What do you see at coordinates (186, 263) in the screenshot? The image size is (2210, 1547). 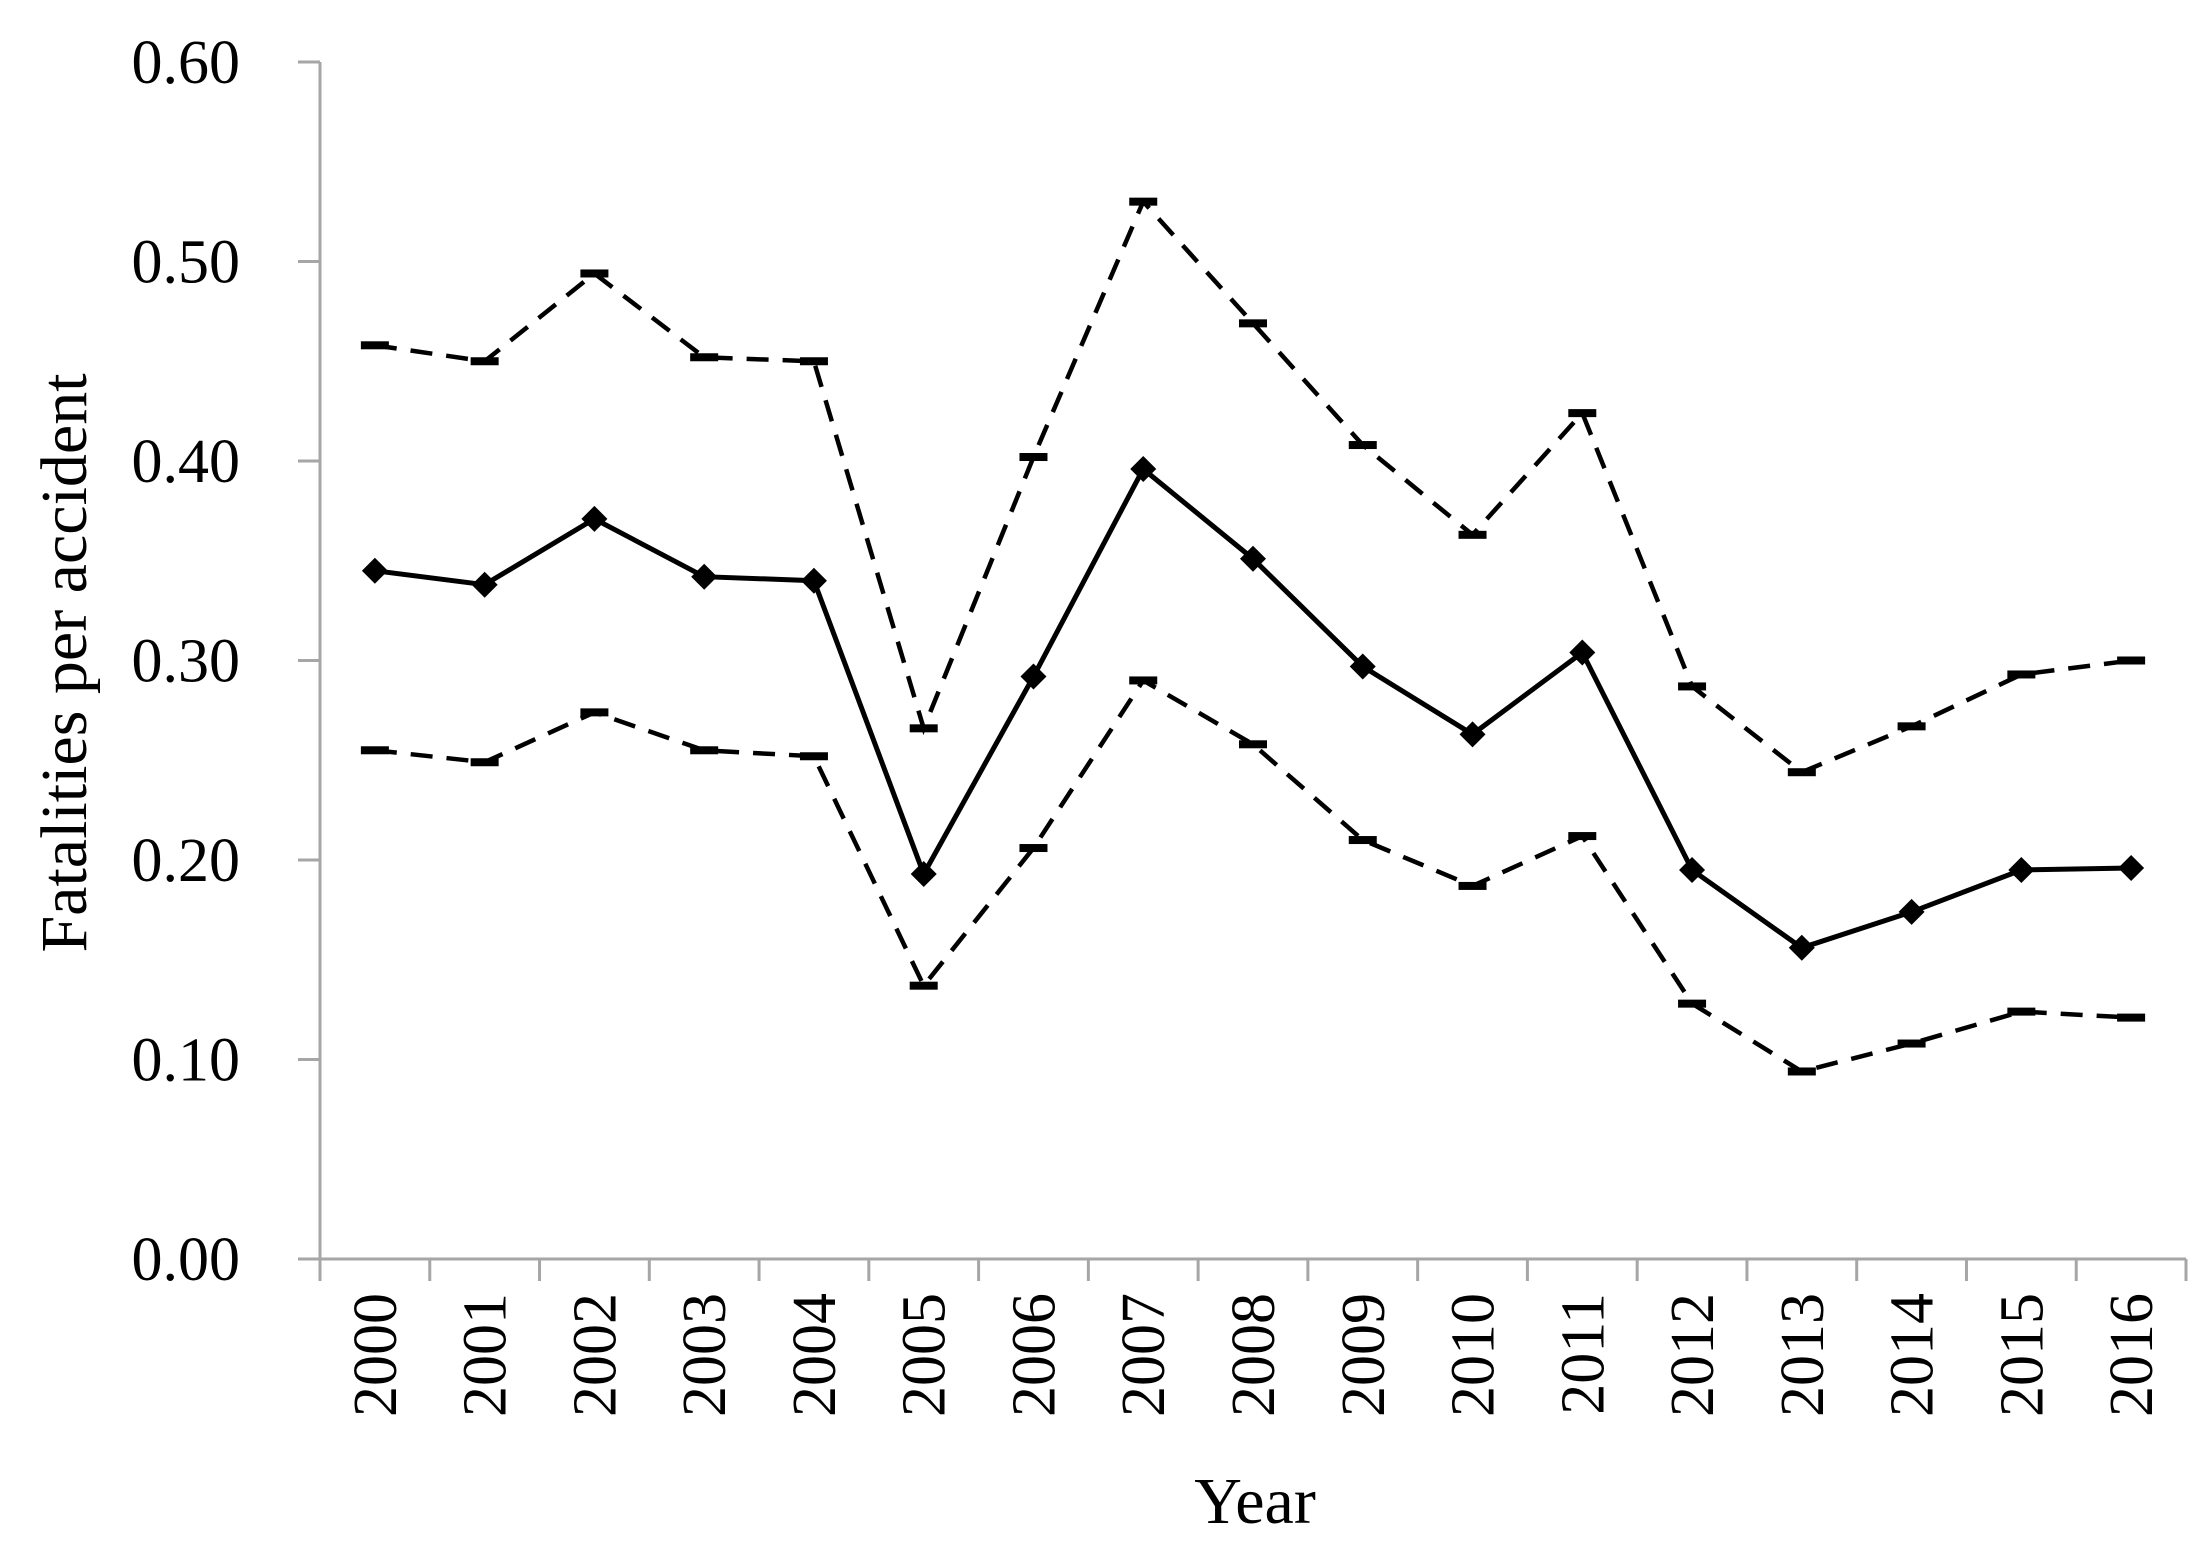 I see `y-tick-label: 0.50` at bounding box center [186, 263].